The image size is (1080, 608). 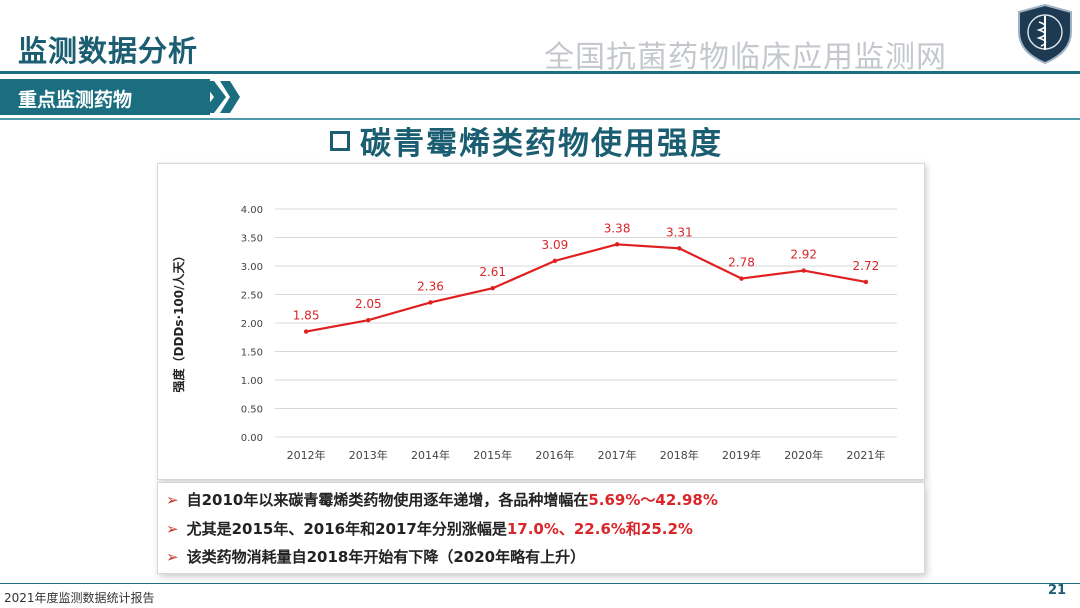 I want to click on data-label: 2.72, so click(x=866, y=266).